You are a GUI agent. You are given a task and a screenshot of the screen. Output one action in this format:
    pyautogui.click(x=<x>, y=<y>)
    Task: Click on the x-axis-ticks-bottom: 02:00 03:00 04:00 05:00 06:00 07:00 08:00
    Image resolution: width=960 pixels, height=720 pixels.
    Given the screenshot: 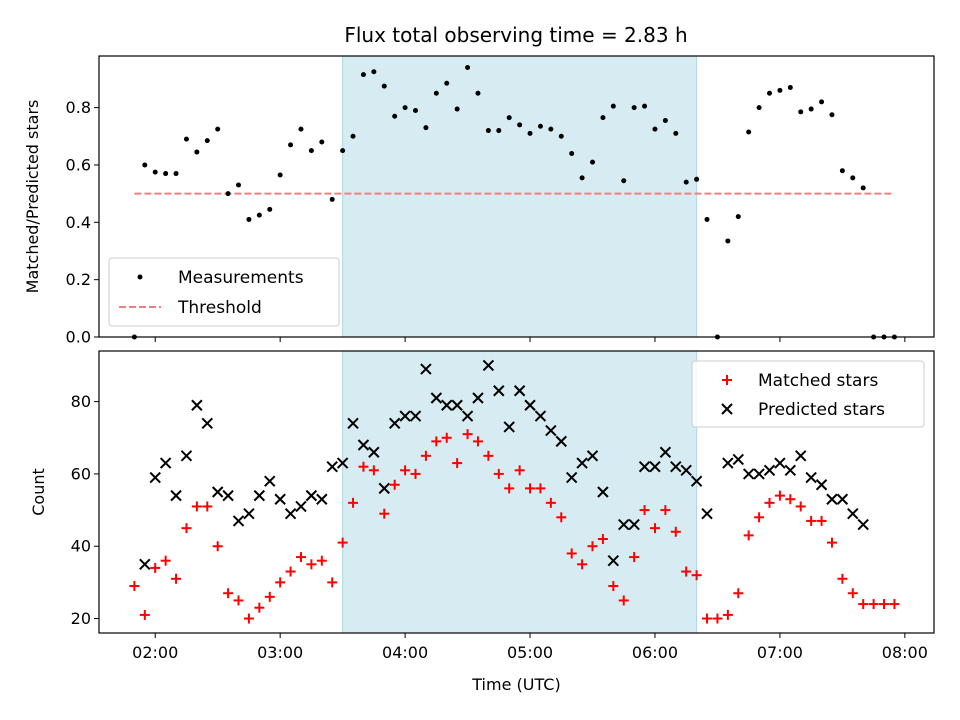 What is the action you would take?
    pyautogui.click(x=530, y=647)
    